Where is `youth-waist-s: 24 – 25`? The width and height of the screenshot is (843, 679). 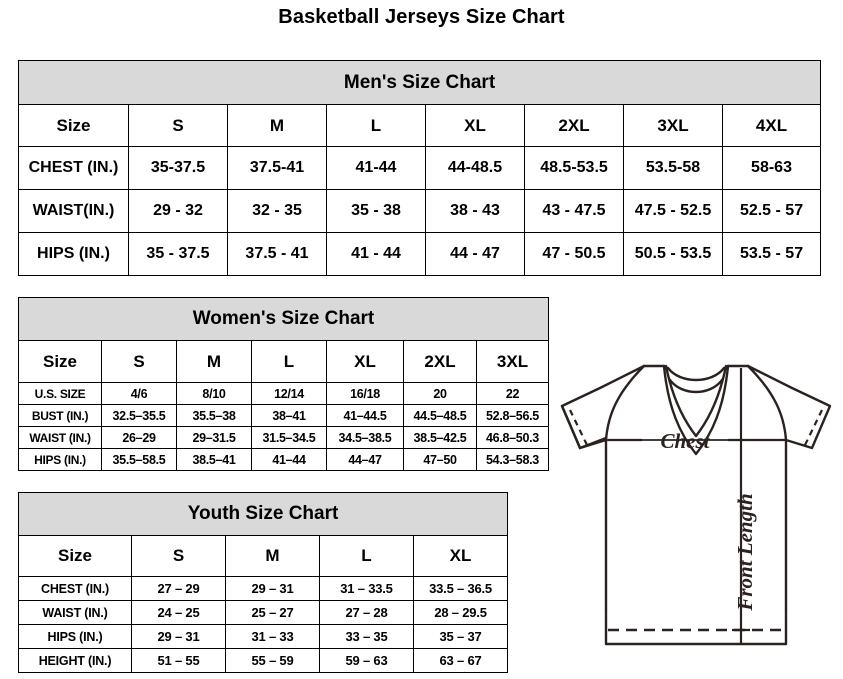 youth-waist-s: 24 – 25 is located at coordinates (178, 612).